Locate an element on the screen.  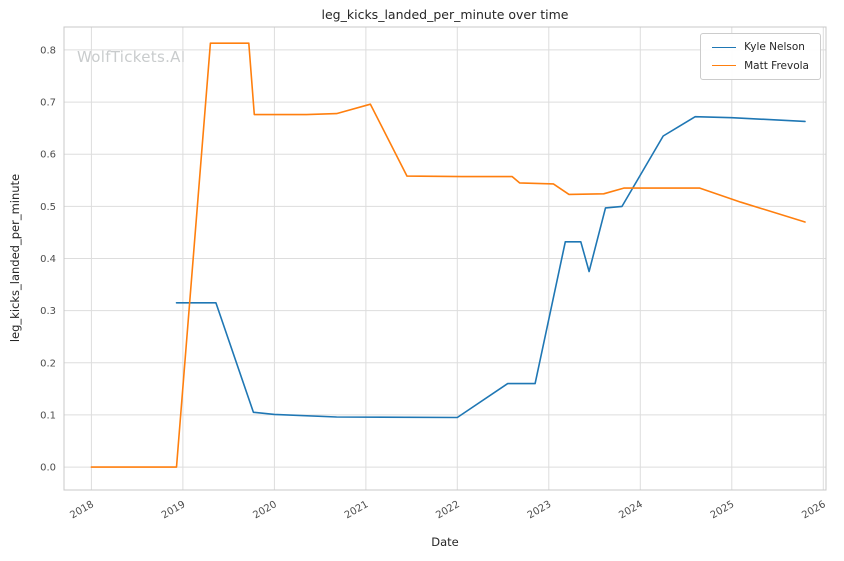
legend: Kyle Nelson Matt Frevola is located at coordinates (760, 56).